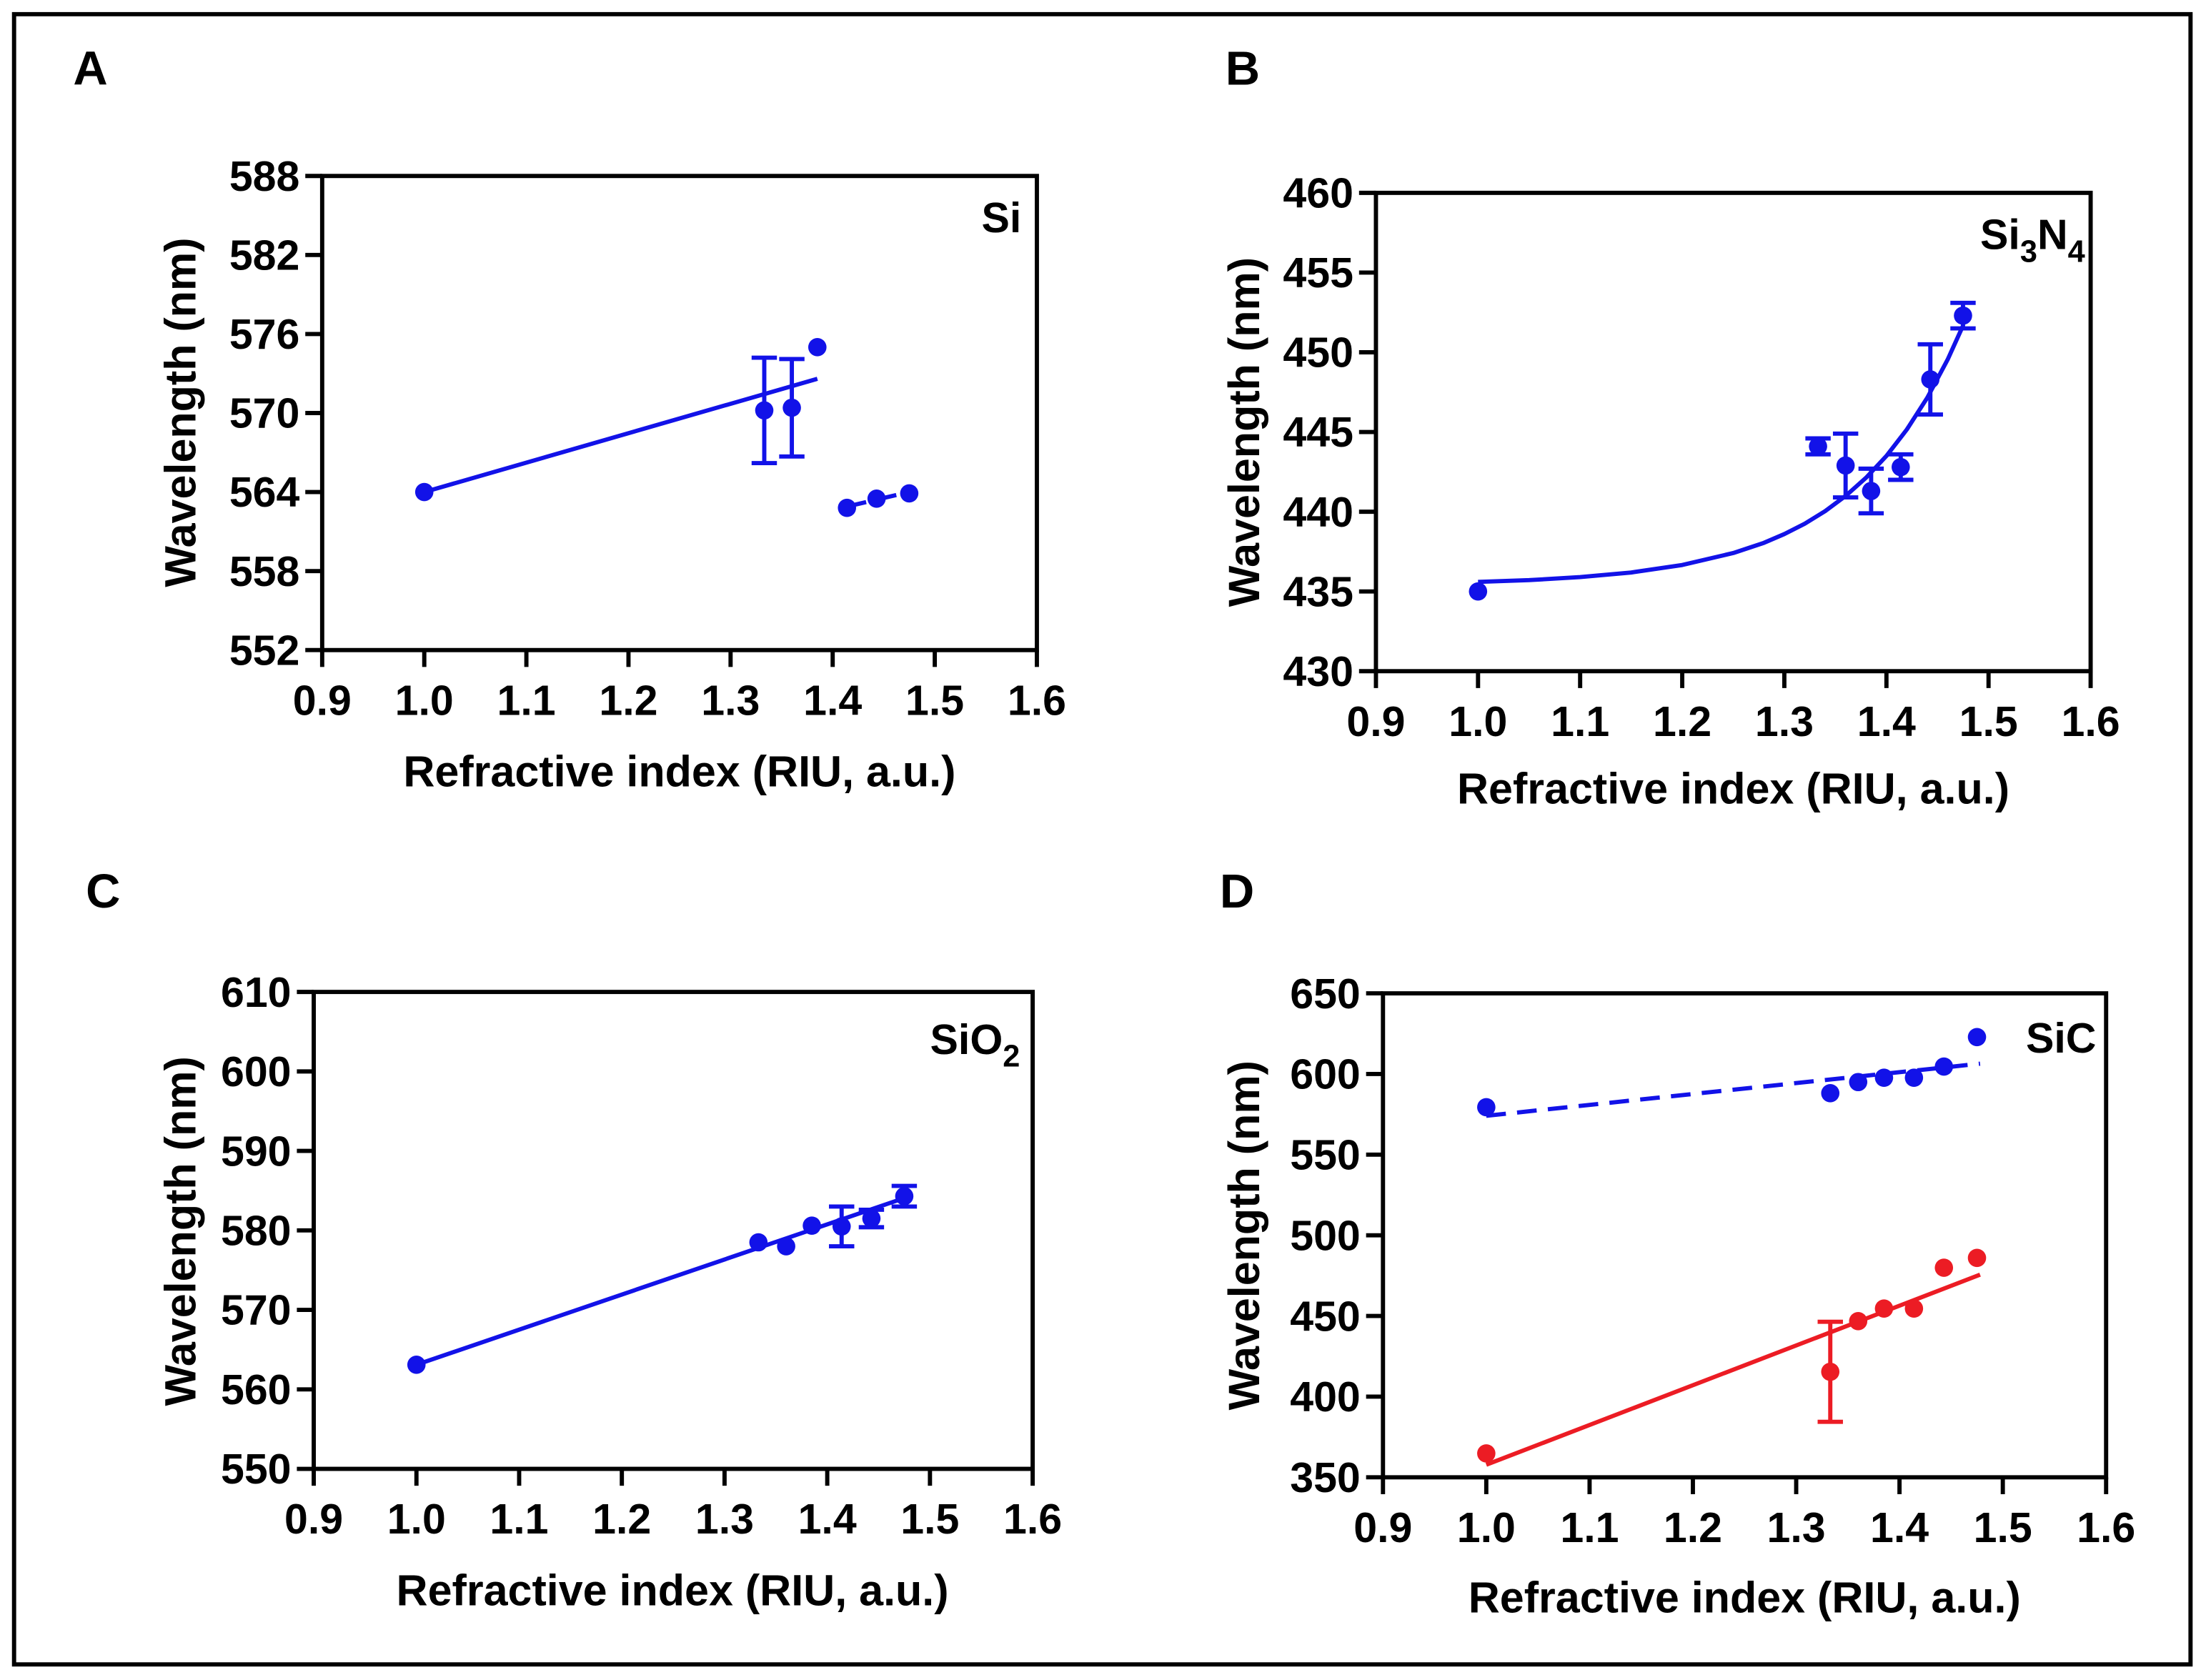 The height and width of the screenshot is (1680, 2206). I want to click on y-tick-label: 500, so click(1325, 1235).